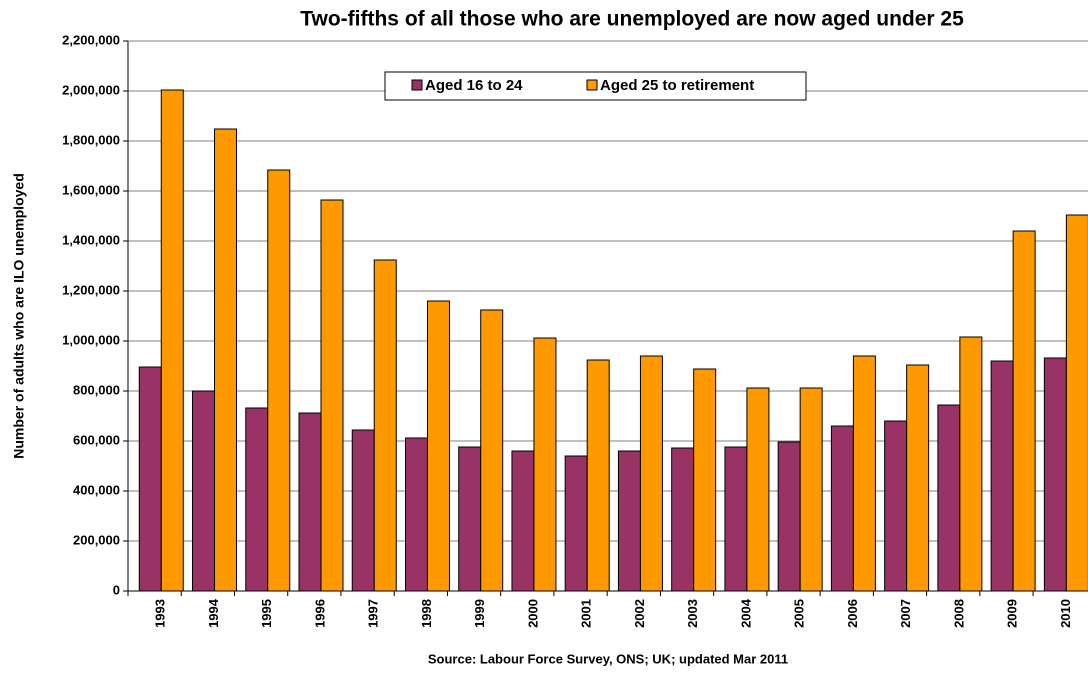 The image size is (1088, 673). What do you see at coordinates (1065, 613) in the screenshot?
I see `x-tick-label: 2010` at bounding box center [1065, 613].